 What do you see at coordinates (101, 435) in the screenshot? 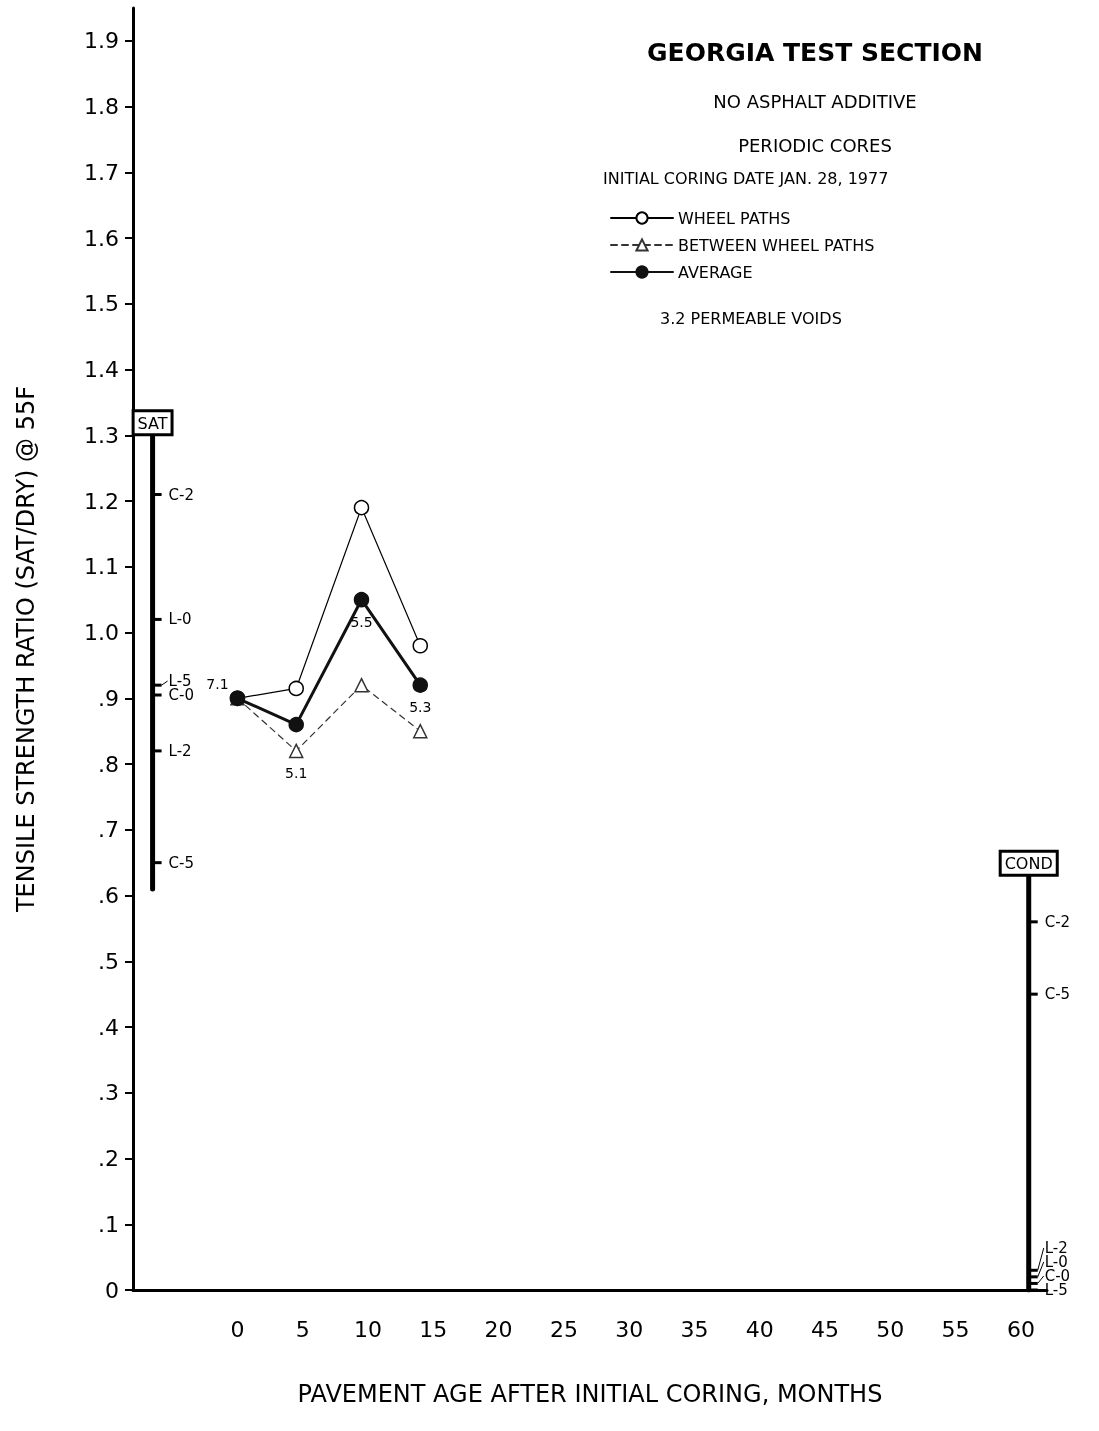
I see `y-tick-label: 1.3` at bounding box center [101, 435].